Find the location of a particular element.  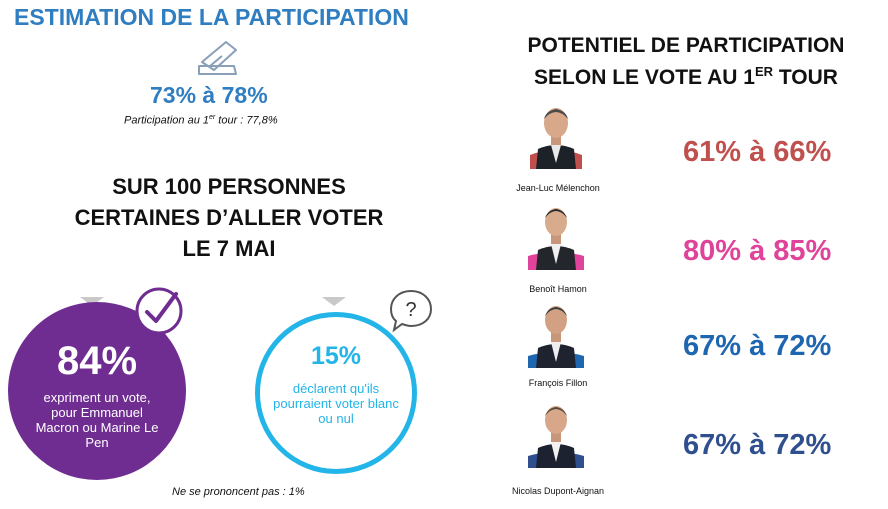

potential-title-line-1: POTENTIEL DE PARTICIPATION is located at coordinates (686, 45).